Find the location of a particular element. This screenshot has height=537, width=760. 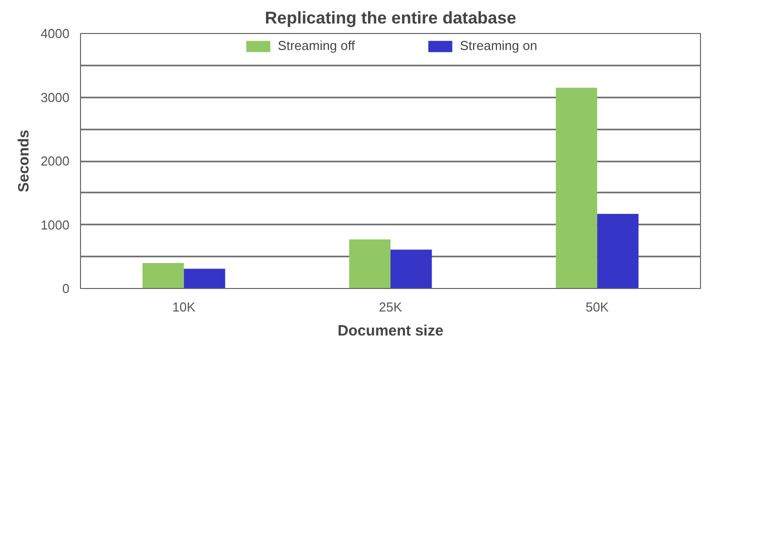

x-axis-title: Document size is located at coordinates (391, 331).